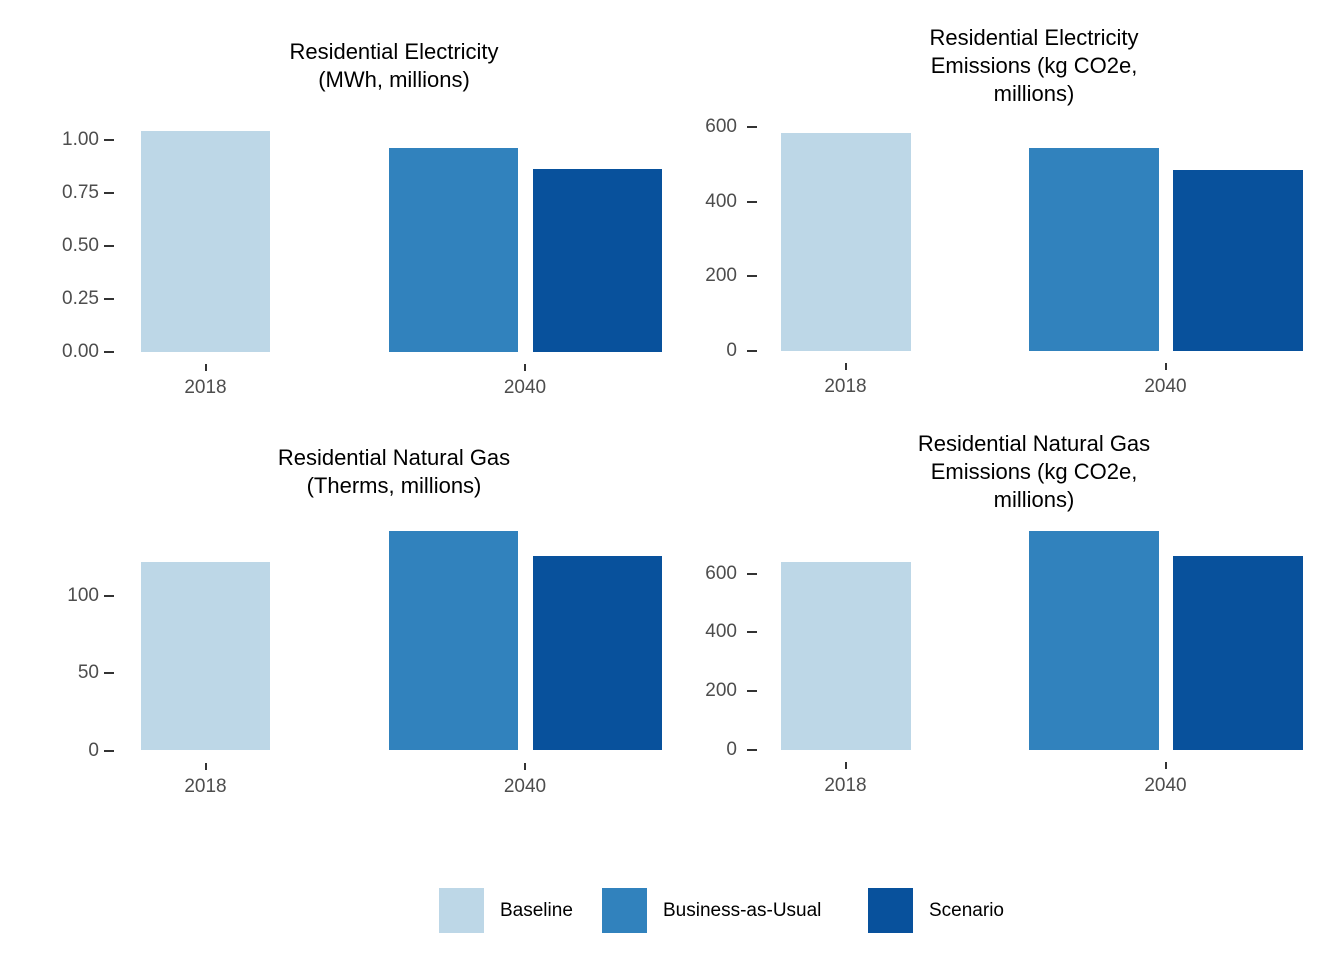 The image size is (1344, 960). What do you see at coordinates (461, 910) in the screenshot?
I see `legend-swatch-baseline` at bounding box center [461, 910].